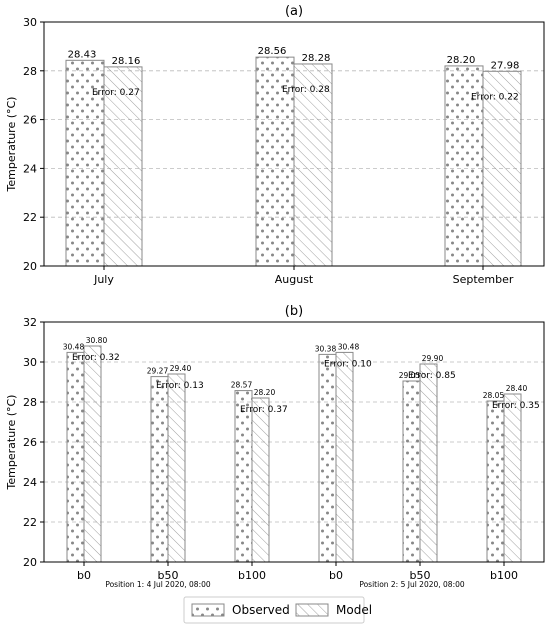 The image size is (550, 629). Describe the element at coordinates (74, 346) in the screenshot. I see `data-label-observed: 30.48` at that location.